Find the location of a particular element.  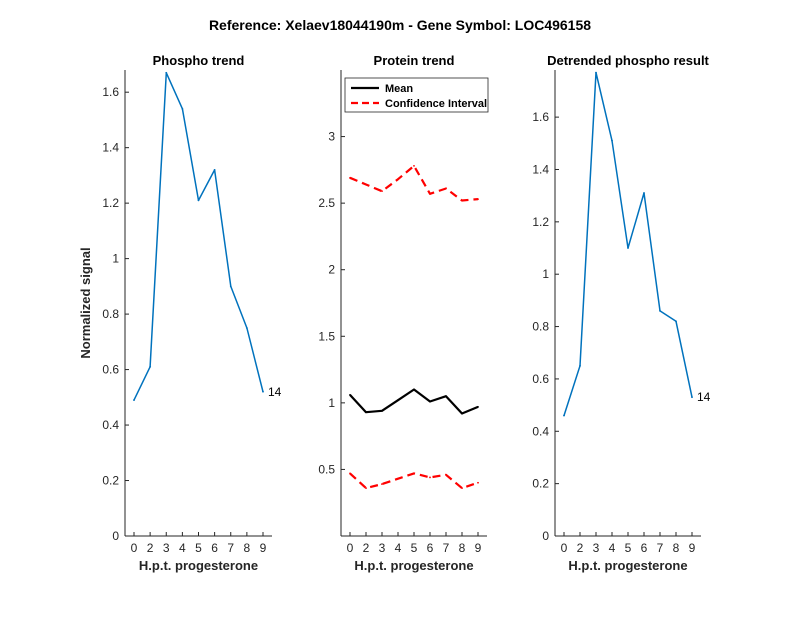

y-tick-label: 0.2 is located at coordinates (110, 481).